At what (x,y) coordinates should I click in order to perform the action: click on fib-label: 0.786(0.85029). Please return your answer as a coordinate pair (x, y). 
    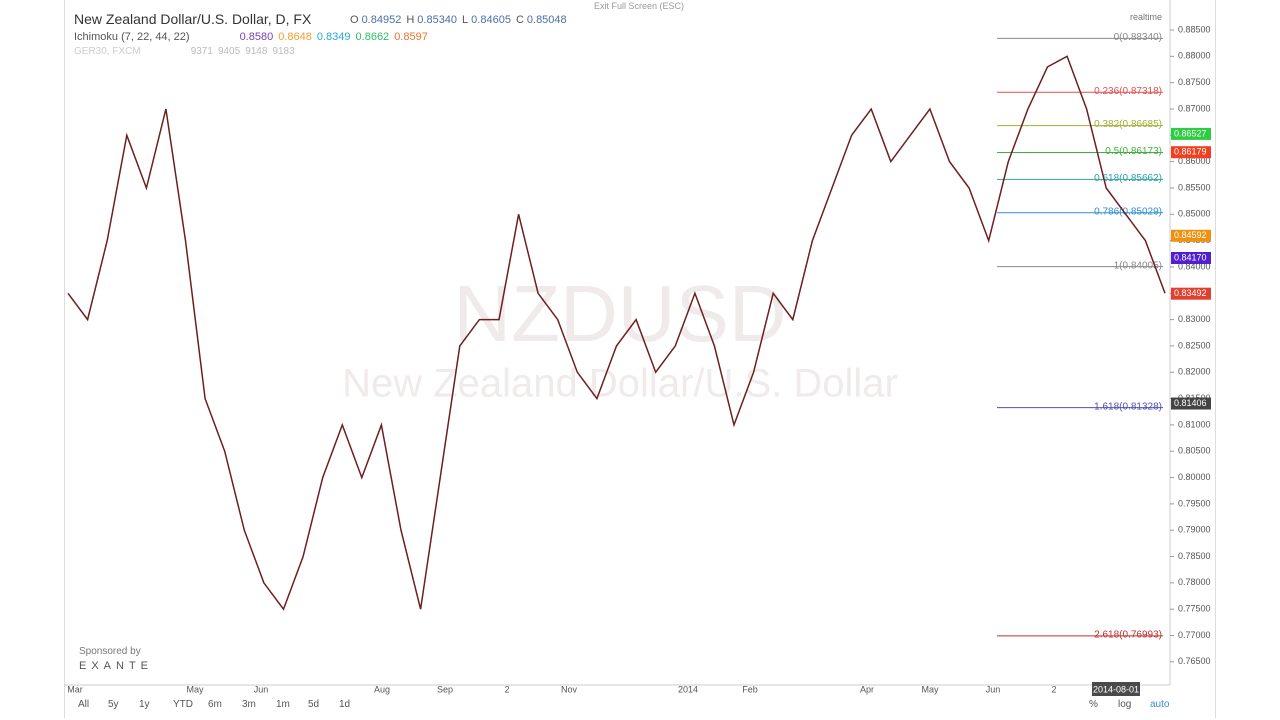
    Looking at the image, I should click on (1128, 211).